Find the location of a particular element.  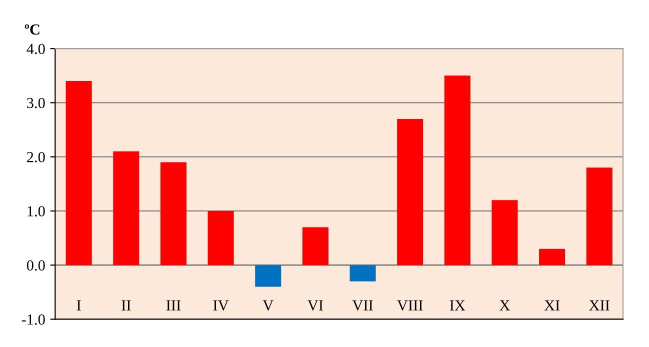

y-tick-label: 0.0 is located at coordinates (35, 265).